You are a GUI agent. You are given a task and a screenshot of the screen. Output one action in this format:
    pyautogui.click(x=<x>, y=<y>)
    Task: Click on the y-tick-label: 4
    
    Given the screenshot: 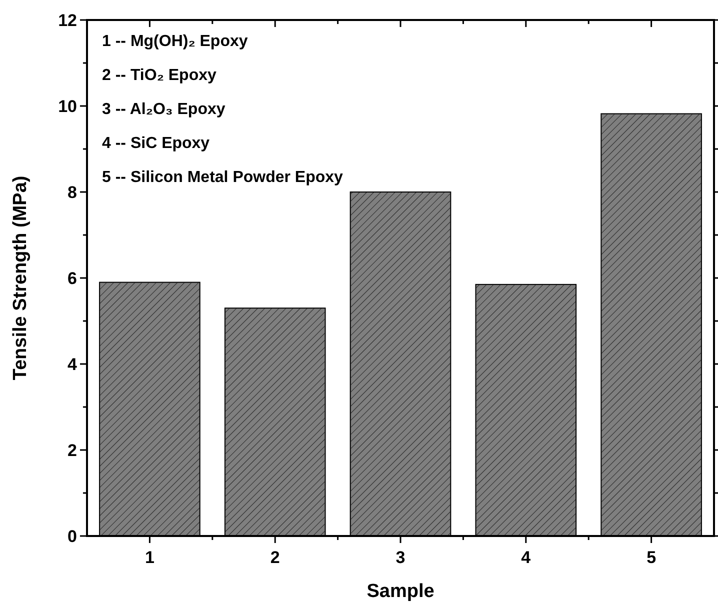 What is the action you would take?
    pyautogui.click(x=73, y=364)
    